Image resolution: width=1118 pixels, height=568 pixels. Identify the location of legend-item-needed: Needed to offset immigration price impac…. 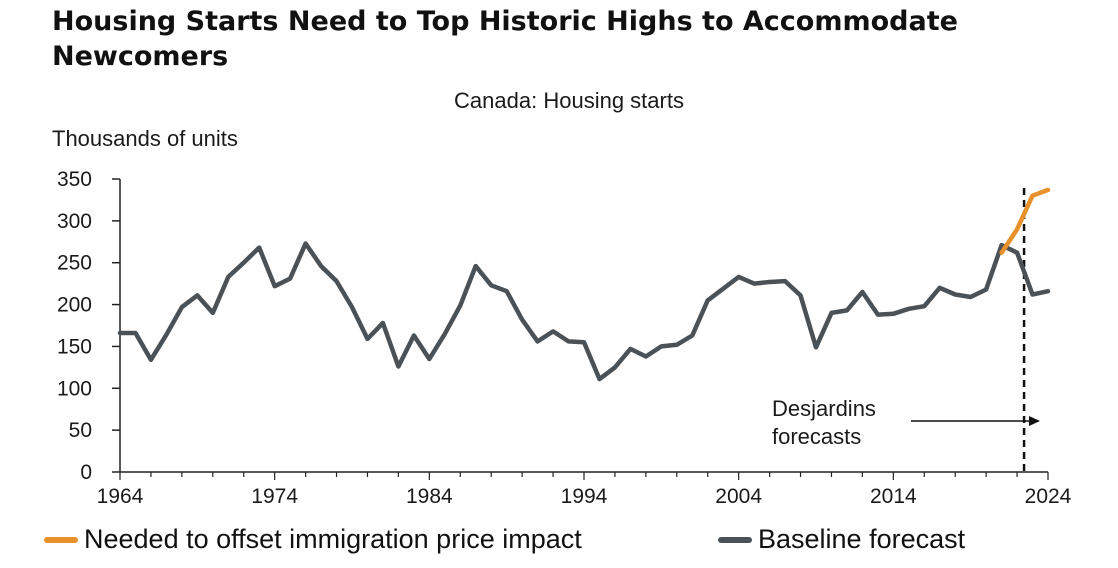
(313, 539).